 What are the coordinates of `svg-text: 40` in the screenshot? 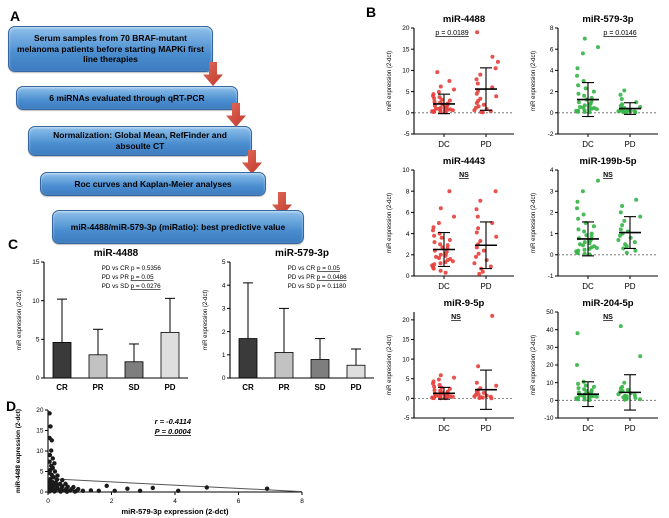 It's located at (550, 330).